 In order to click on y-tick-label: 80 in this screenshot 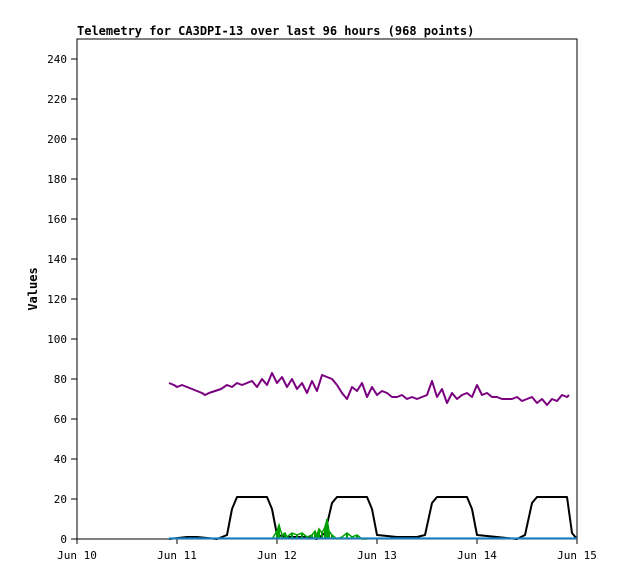, I will do `click(60, 379)`.